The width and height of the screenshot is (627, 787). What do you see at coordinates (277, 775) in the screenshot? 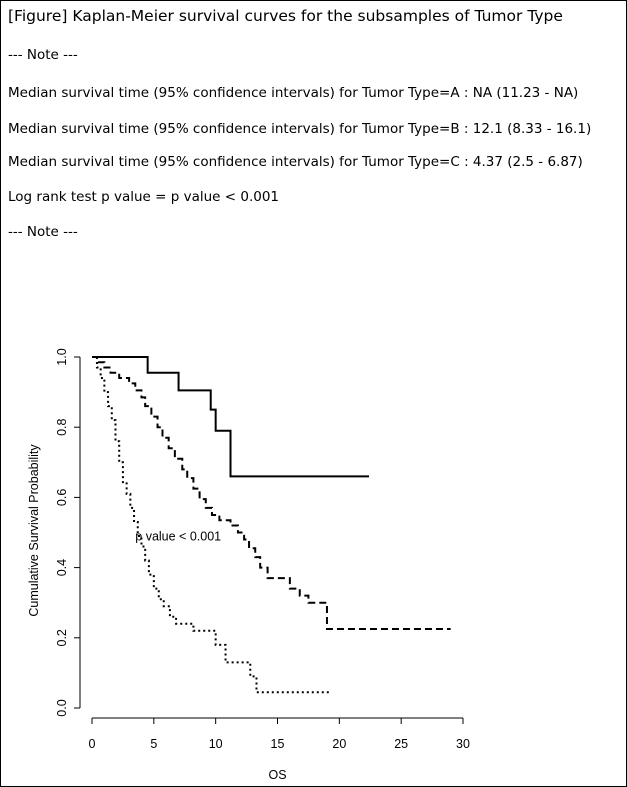
I see `x-axis-label: OS` at bounding box center [277, 775].